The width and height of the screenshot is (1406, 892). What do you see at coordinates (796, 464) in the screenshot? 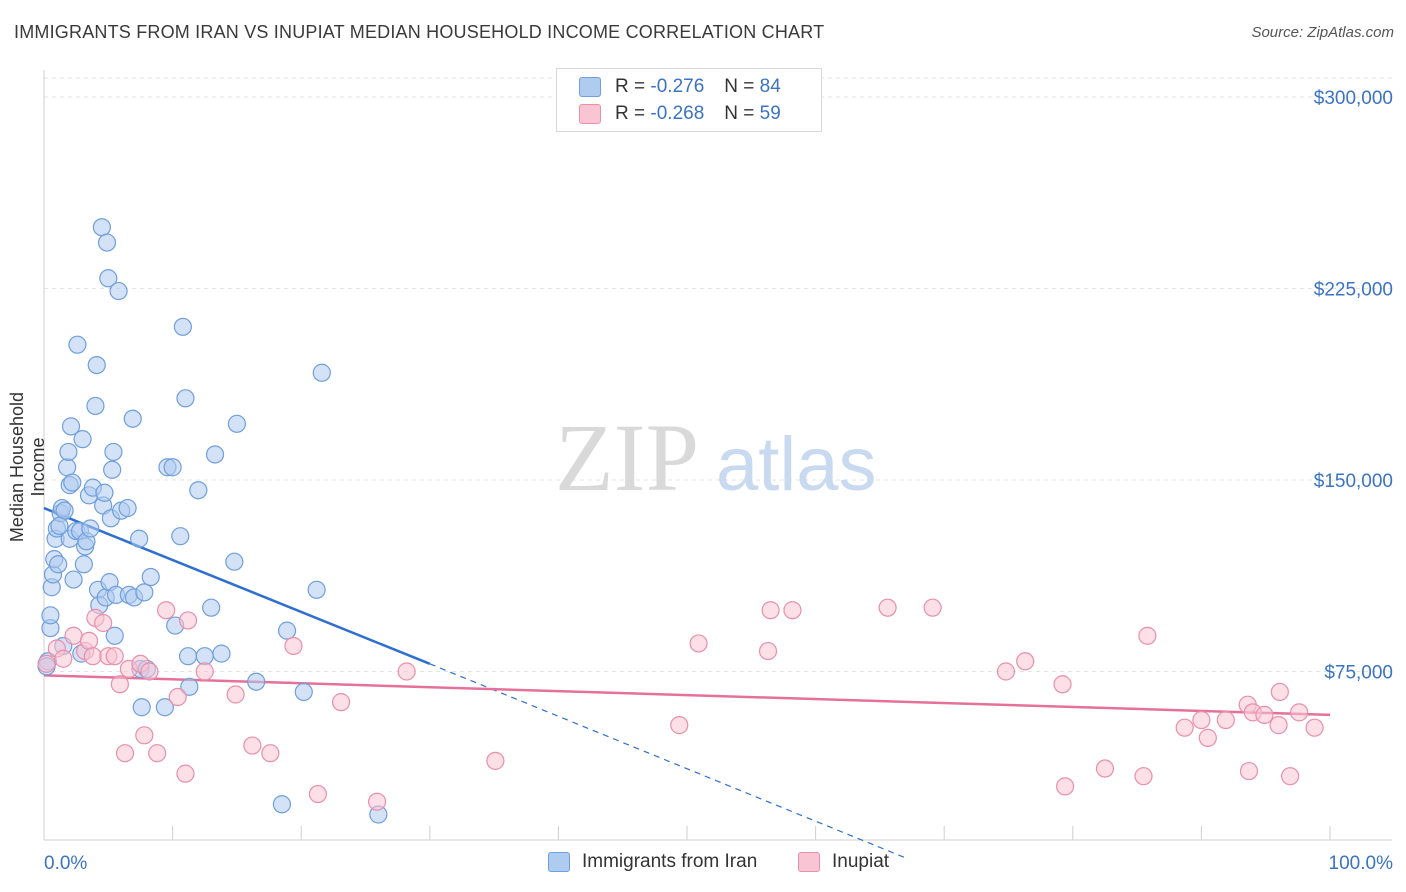
I see `watermark-atlas: atlas` at bounding box center [796, 464].